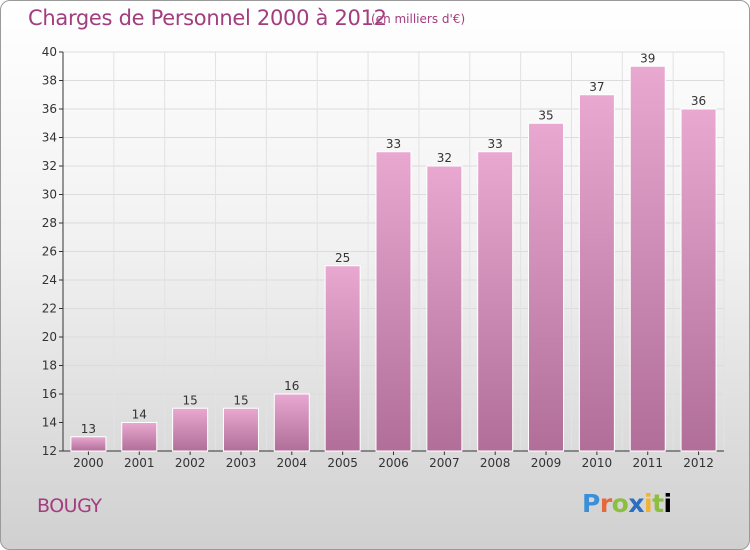 The height and width of the screenshot is (550, 750). I want to click on x-tick-label: 2003, so click(241, 463).